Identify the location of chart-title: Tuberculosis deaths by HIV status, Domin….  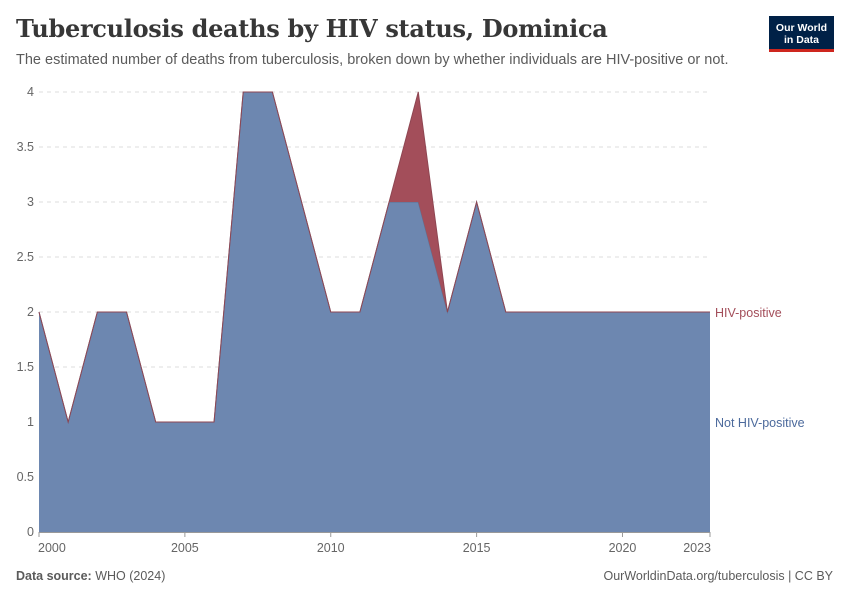
(312, 28).